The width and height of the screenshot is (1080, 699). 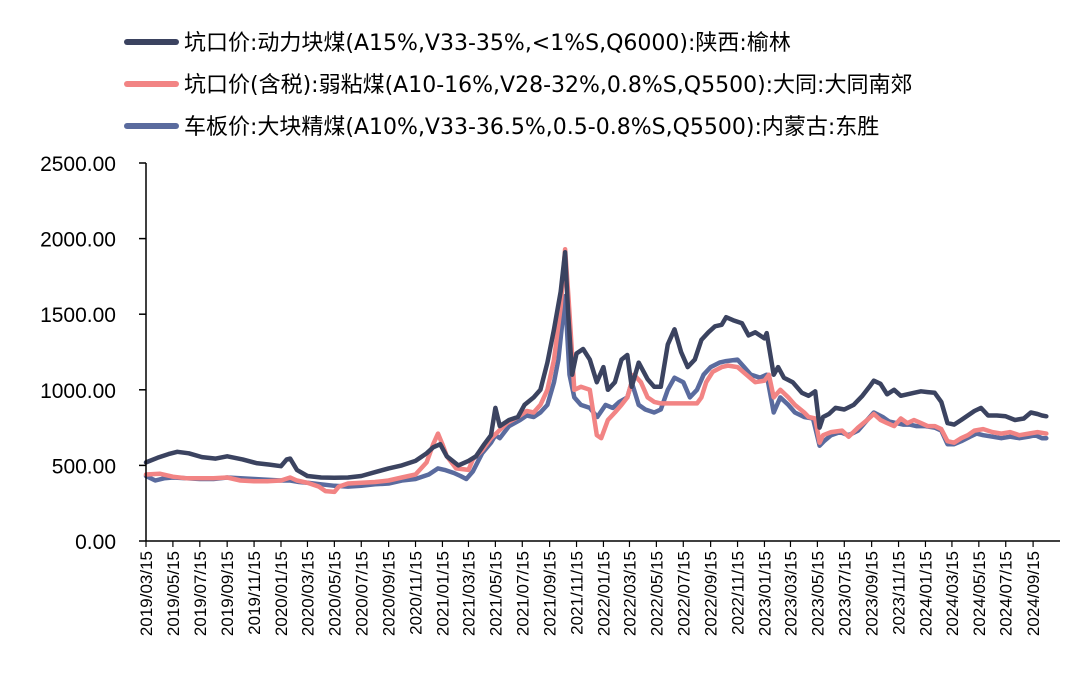 I want to click on x-tick-label: 2019/07/15, so click(x=200, y=593).